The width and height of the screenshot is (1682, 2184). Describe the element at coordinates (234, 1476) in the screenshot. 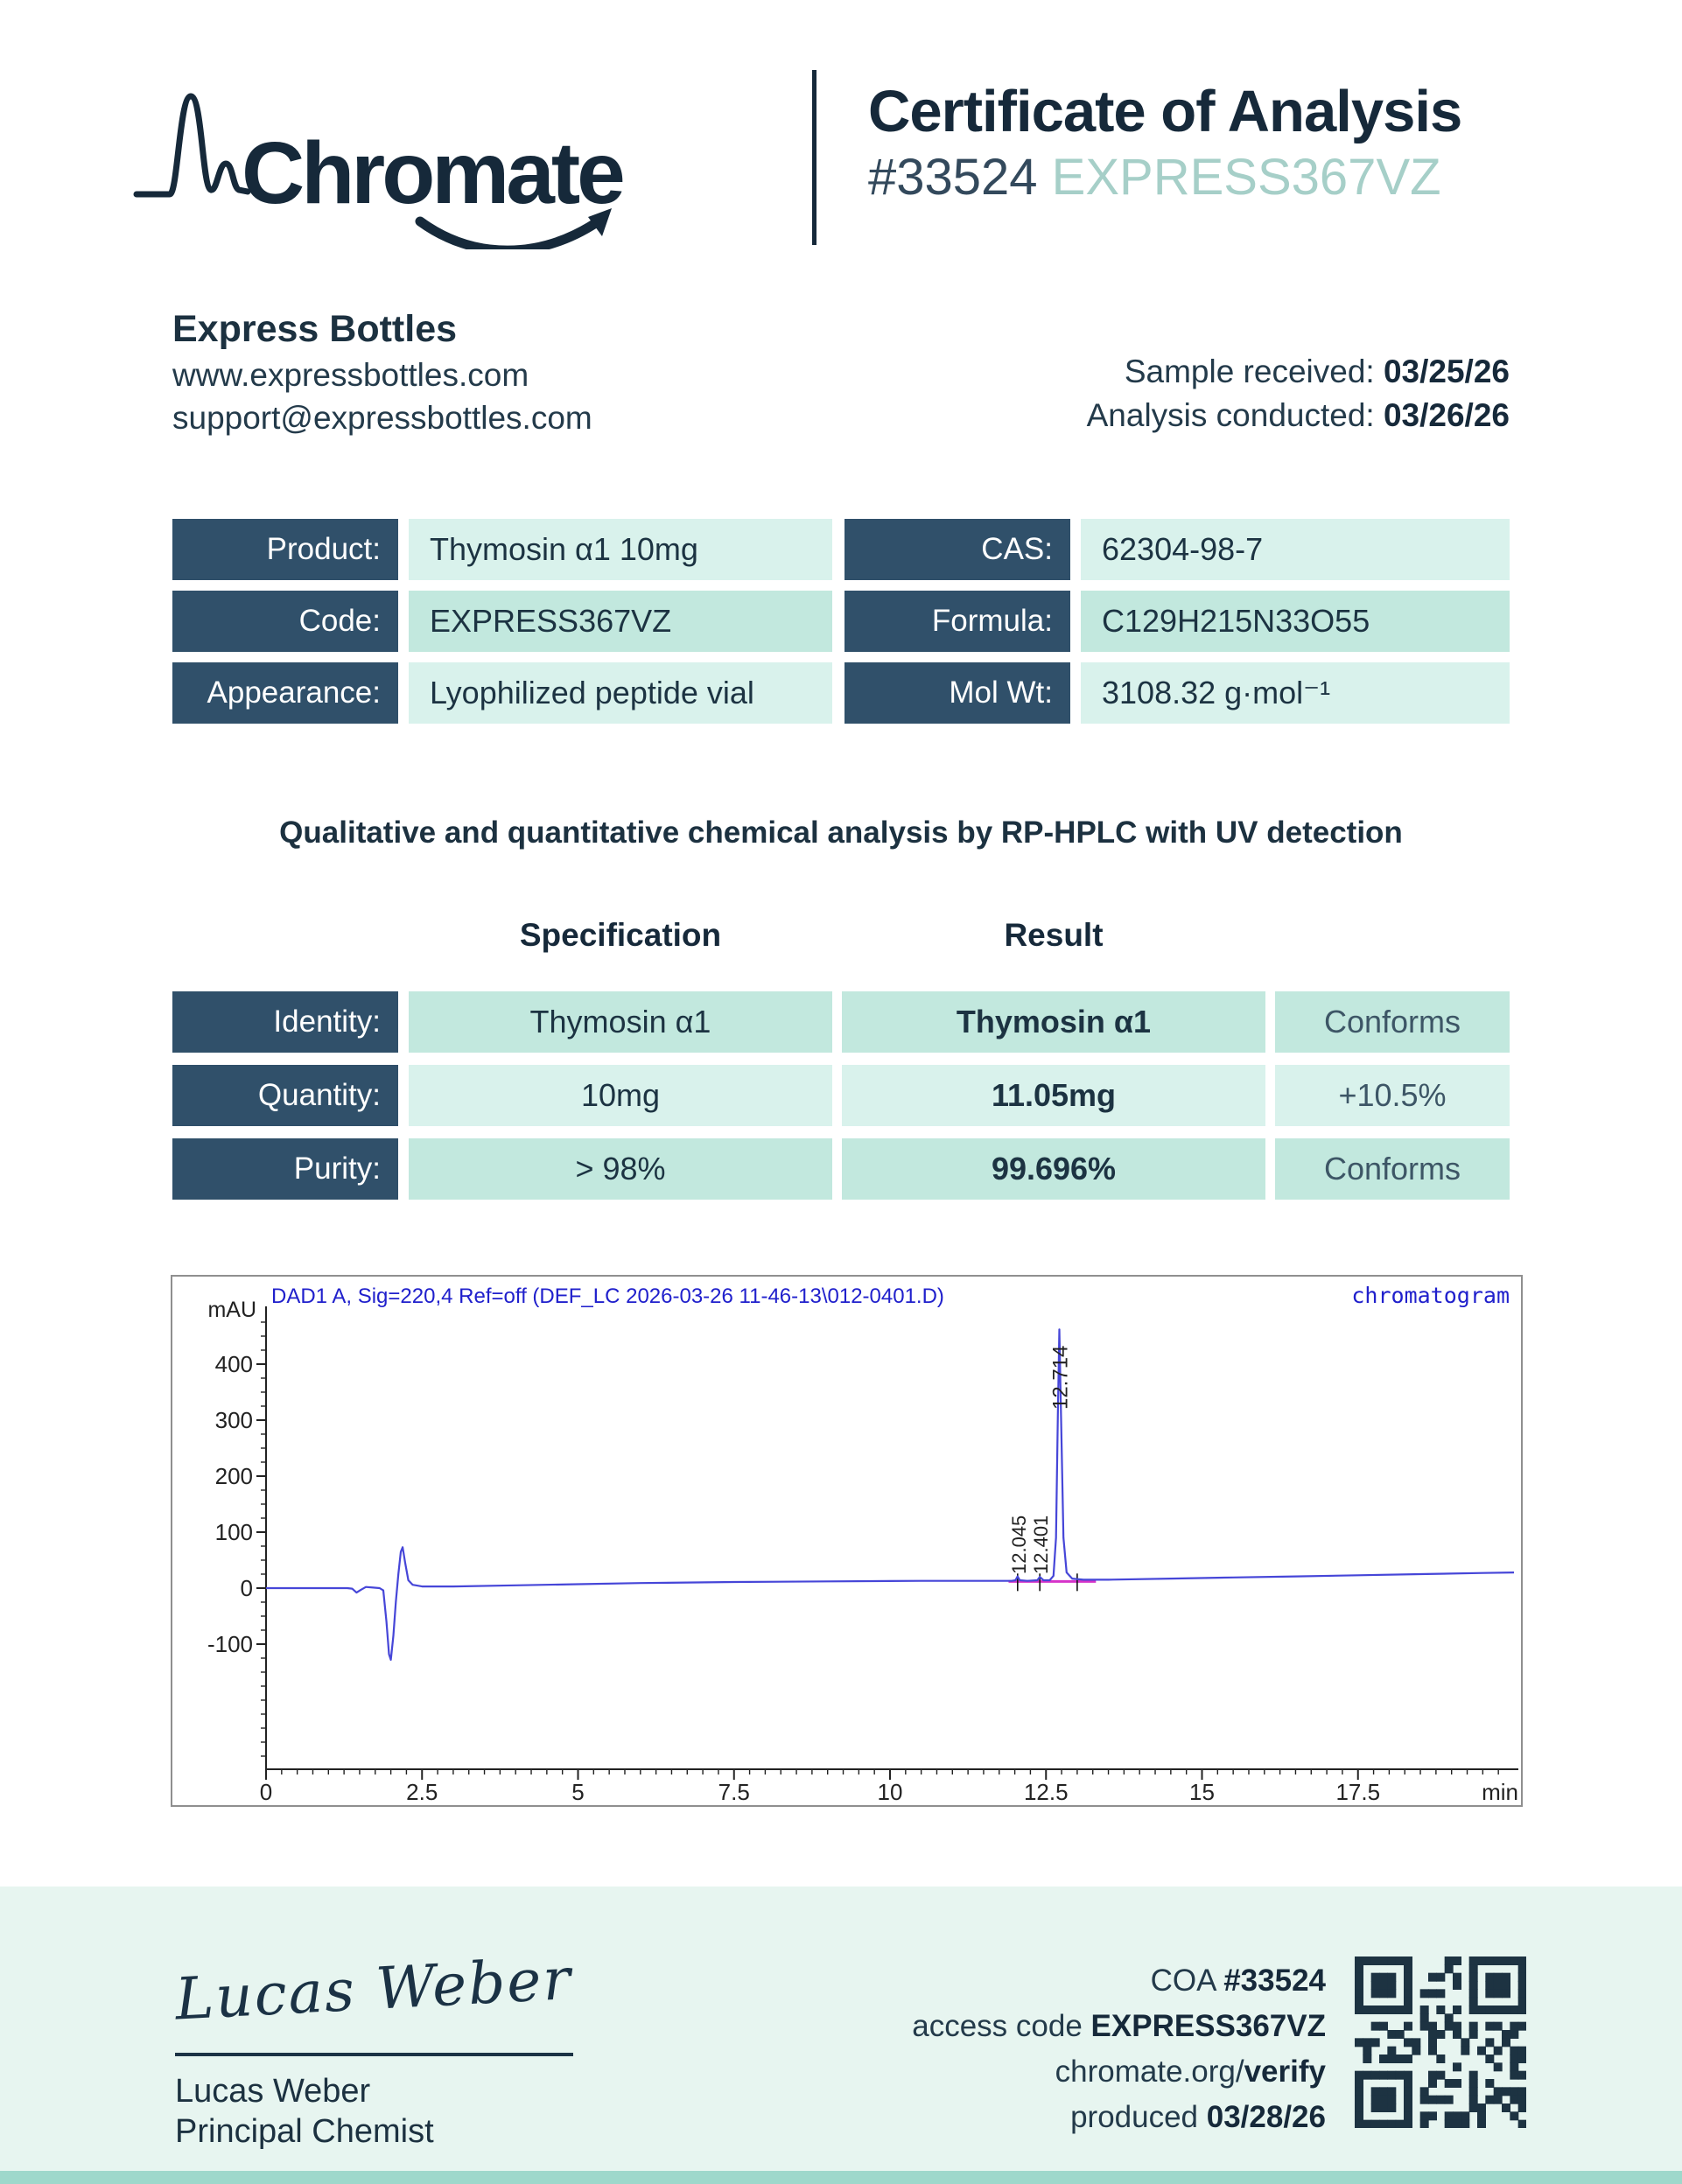

I see `svg-text: 200` at that location.